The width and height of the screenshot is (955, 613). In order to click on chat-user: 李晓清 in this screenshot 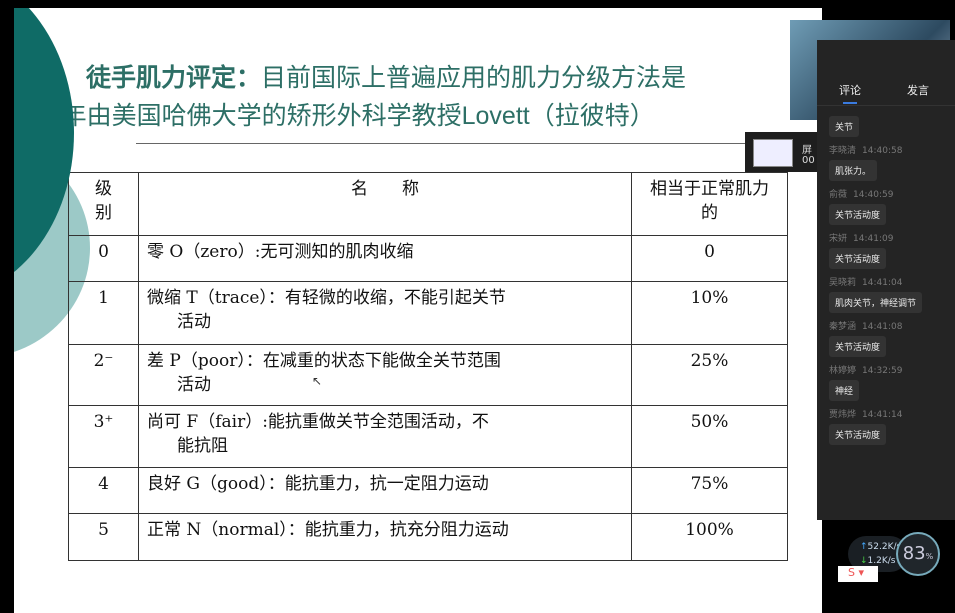, I will do `click(843, 151)`.